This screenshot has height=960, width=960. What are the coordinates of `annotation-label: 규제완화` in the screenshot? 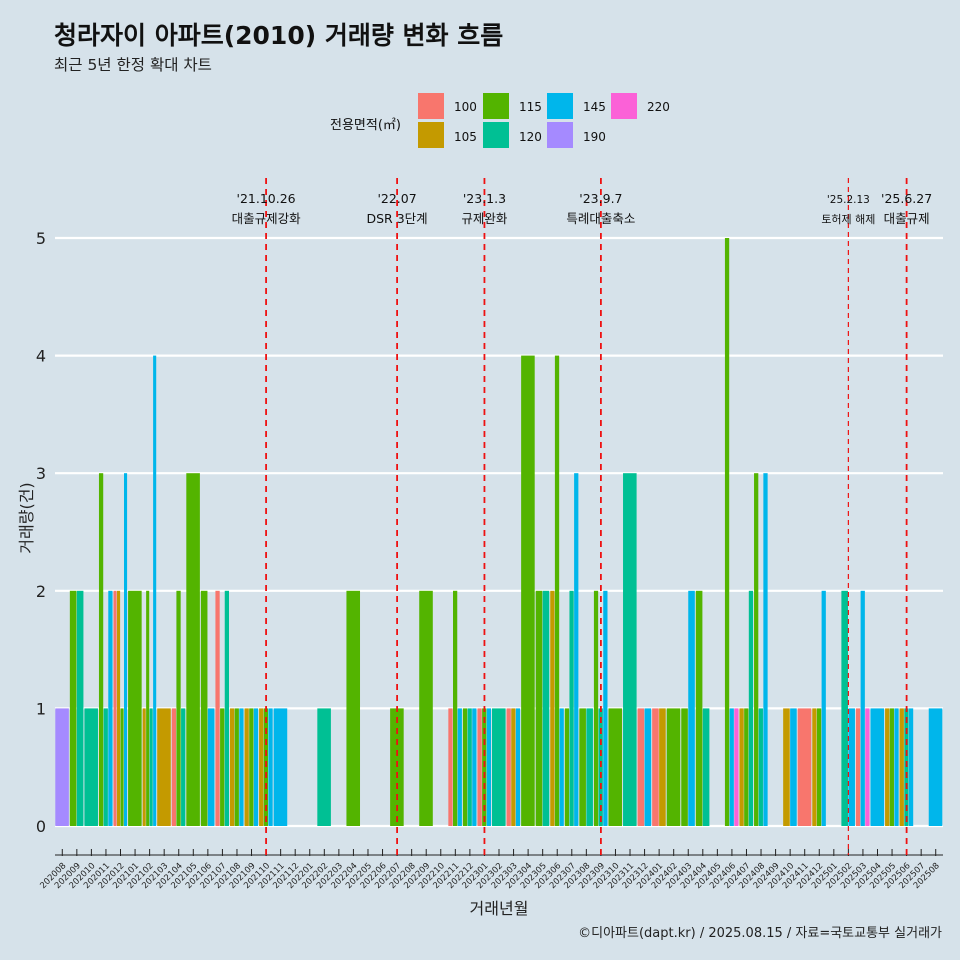 It's located at (484, 218).